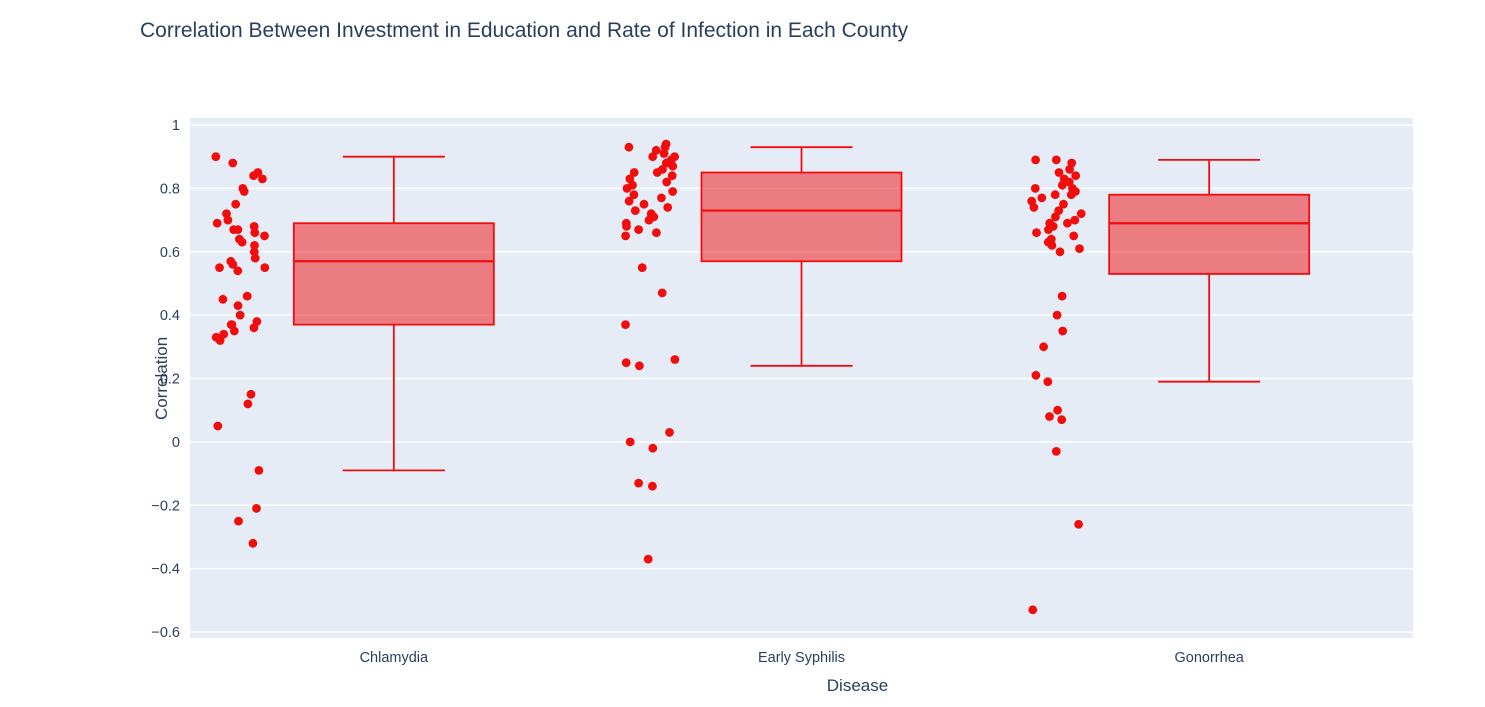  What do you see at coordinates (170, 316) in the screenshot?
I see `y-tick-label: 0.4` at bounding box center [170, 316].